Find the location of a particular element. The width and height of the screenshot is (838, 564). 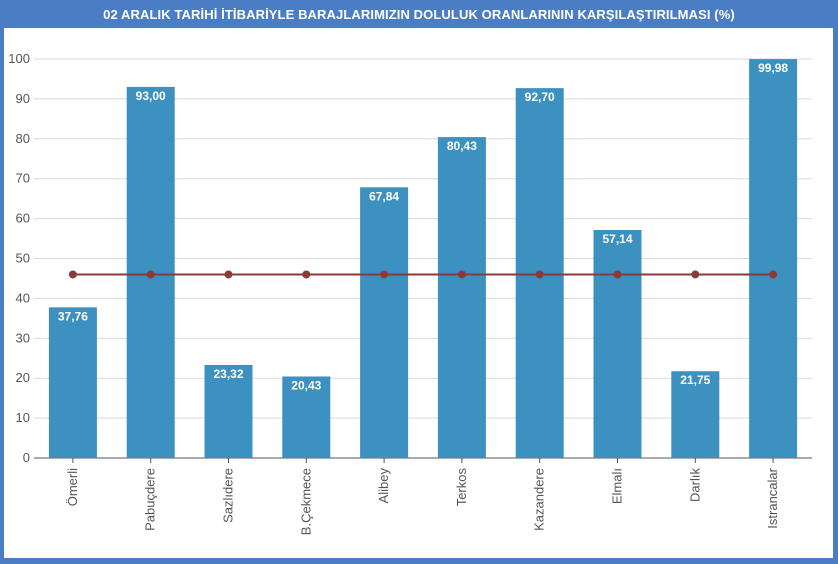

x-category-label: Sazlıdere is located at coordinates (228, 495).